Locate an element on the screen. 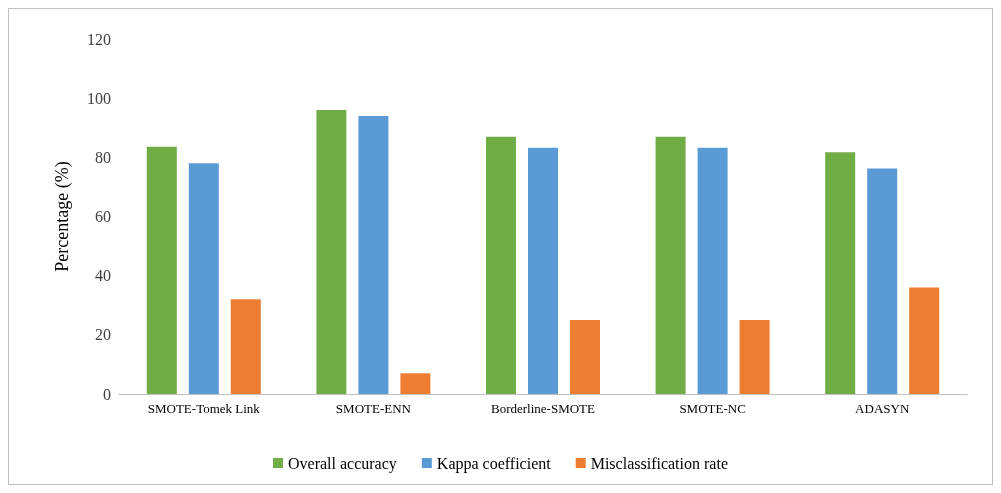 Image resolution: width=1001 pixels, height=493 pixels. x-tick-label: ADASYN is located at coordinates (882, 408).